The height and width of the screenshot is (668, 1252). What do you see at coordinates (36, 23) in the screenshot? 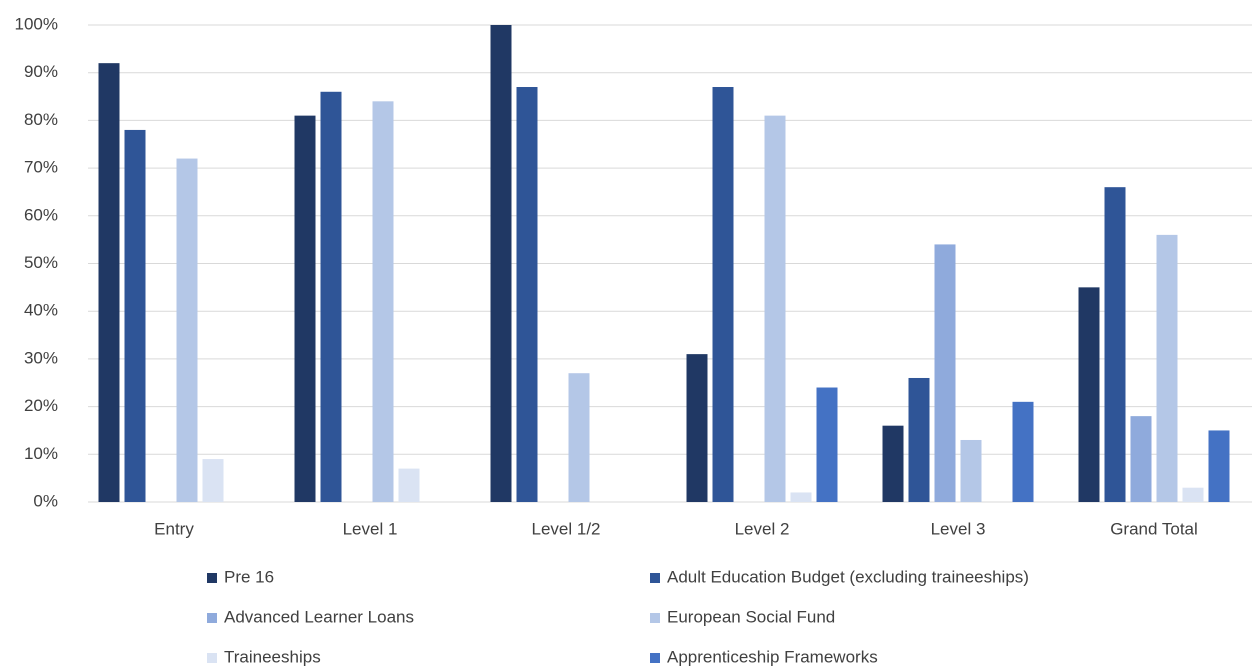
I see `y-tick-label: 100%` at bounding box center [36, 23].